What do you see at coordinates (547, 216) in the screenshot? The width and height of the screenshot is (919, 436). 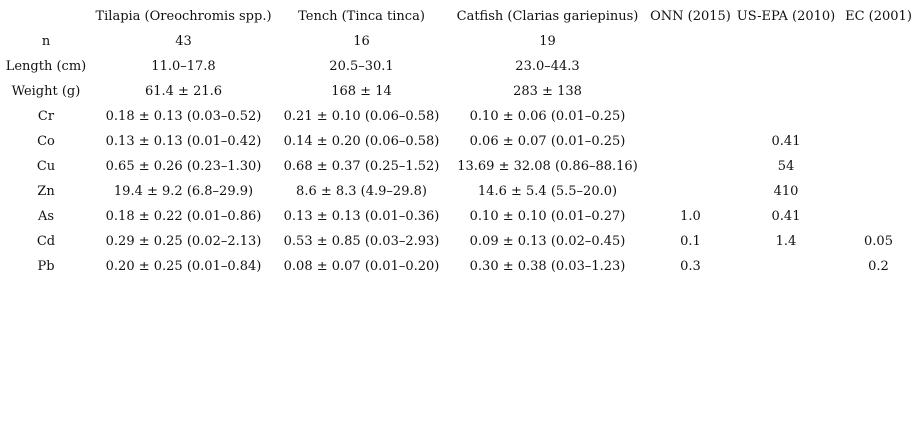 I see `table-cell: 0.10 ± 0.10 (0.01–0.27)` at bounding box center [547, 216].